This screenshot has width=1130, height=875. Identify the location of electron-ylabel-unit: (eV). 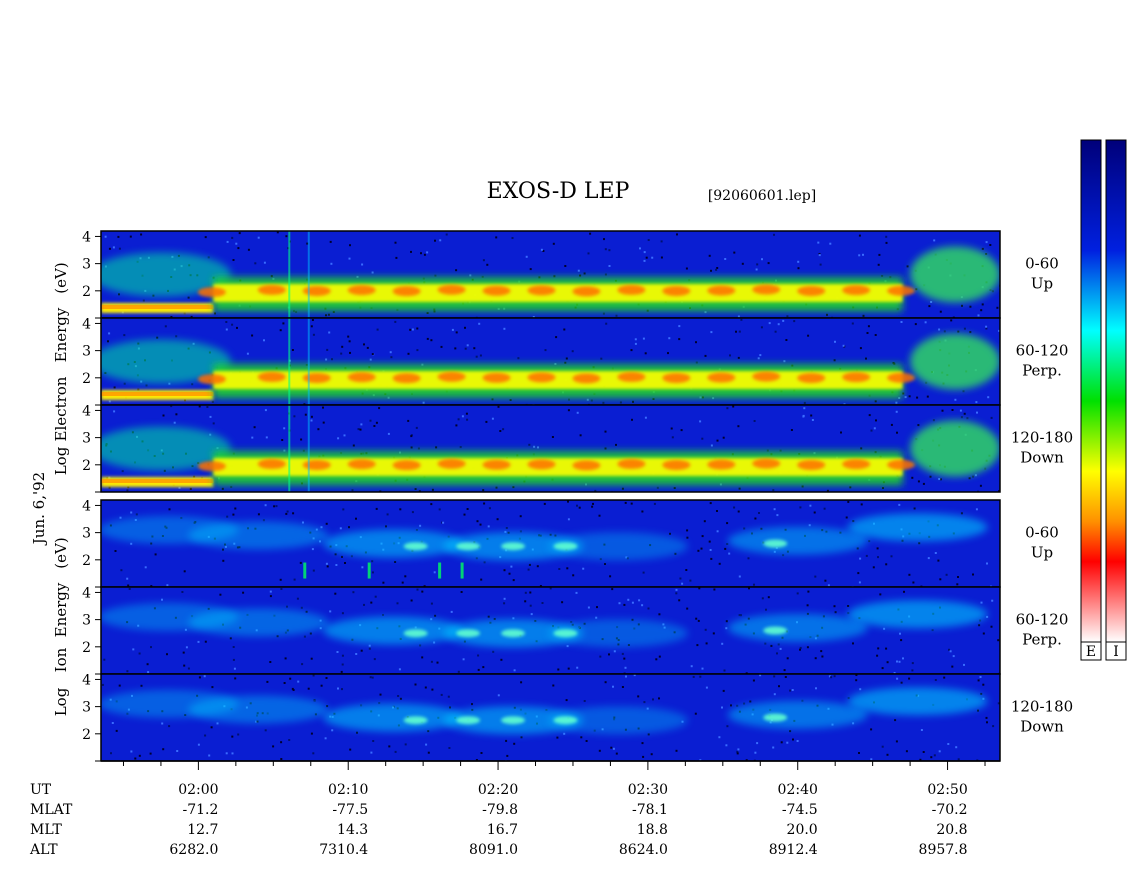
(61, 277).